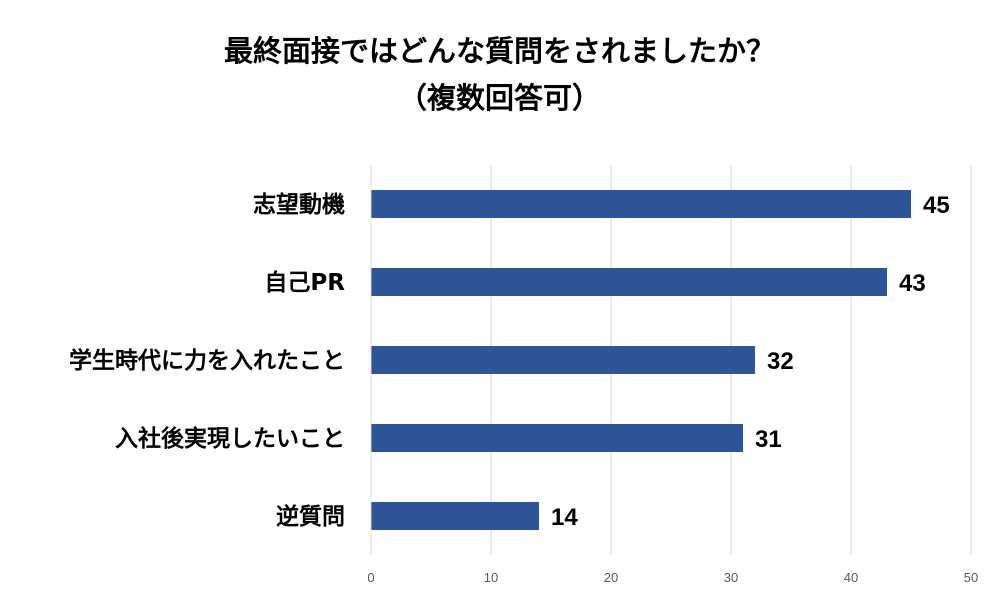 This screenshot has width=999, height=595. I want to click on data-label: 31, so click(768, 439).